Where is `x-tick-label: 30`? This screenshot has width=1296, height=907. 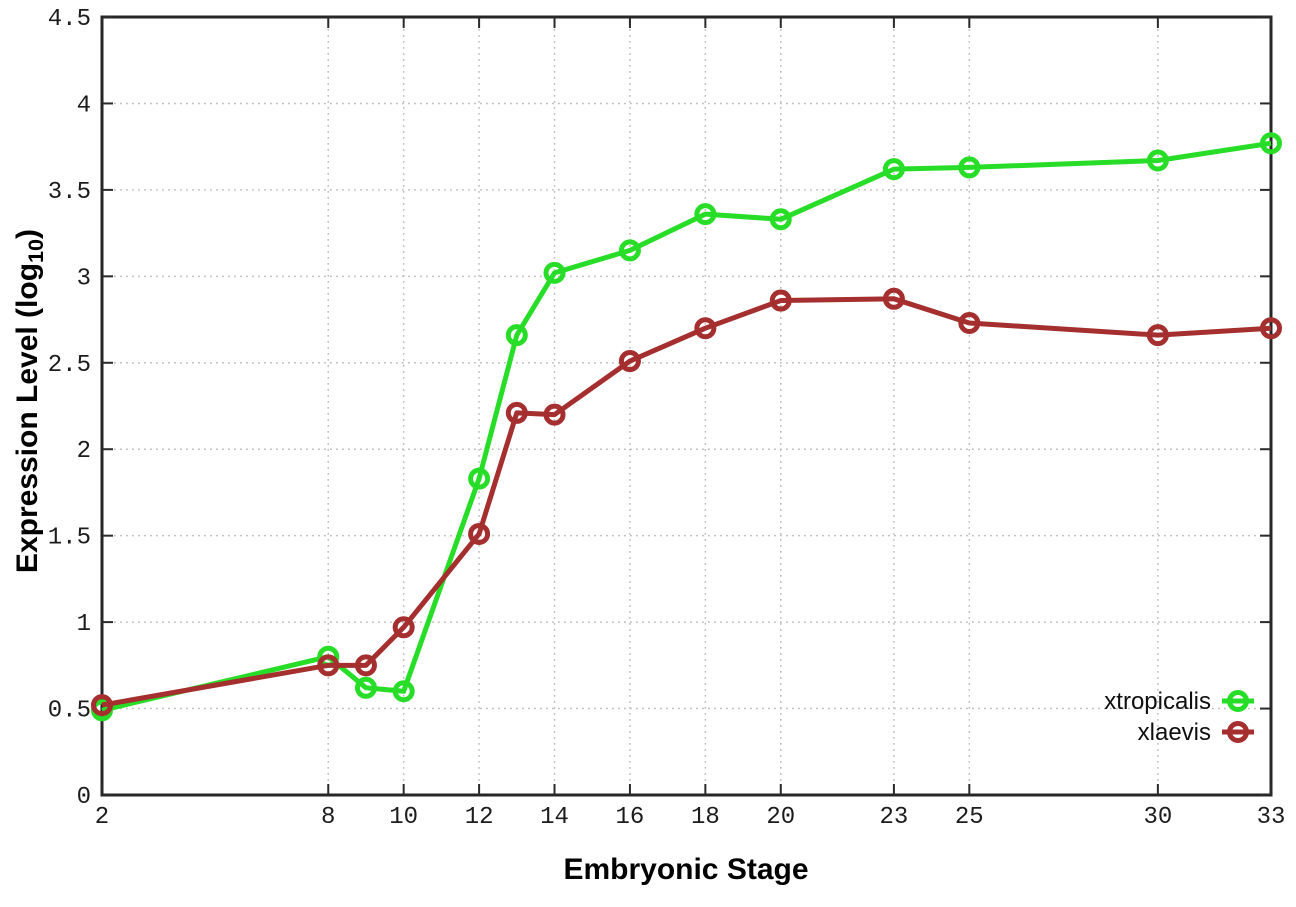
x-tick-label: 30 is located at coordinates (1157, 817).